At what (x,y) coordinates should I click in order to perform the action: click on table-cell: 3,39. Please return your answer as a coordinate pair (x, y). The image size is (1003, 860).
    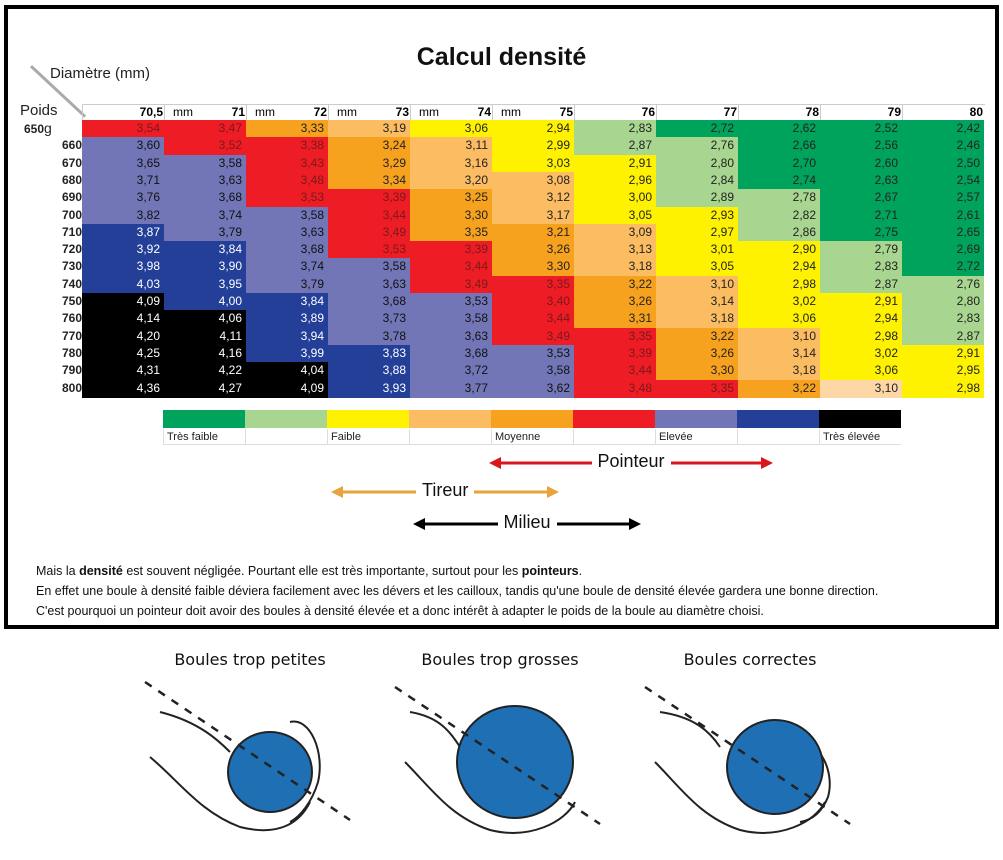
    Looking at the image, I should click on (451, 250).